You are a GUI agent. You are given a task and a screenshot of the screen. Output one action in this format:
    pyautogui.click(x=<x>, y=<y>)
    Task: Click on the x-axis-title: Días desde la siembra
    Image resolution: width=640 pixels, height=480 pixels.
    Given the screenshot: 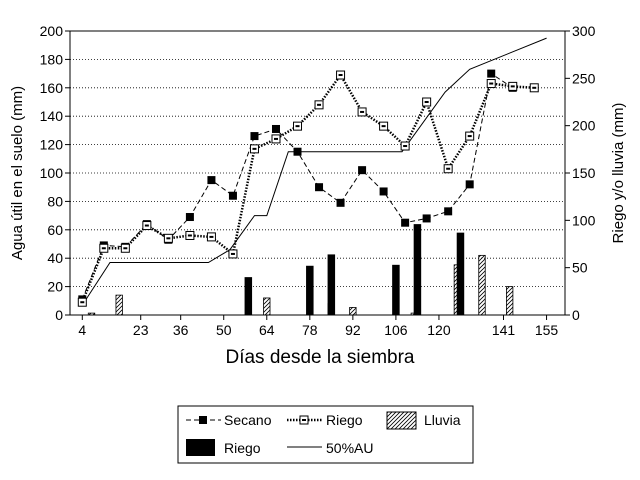 What is the action you would take?
    pyautogui.click(x=319, y=357)
    